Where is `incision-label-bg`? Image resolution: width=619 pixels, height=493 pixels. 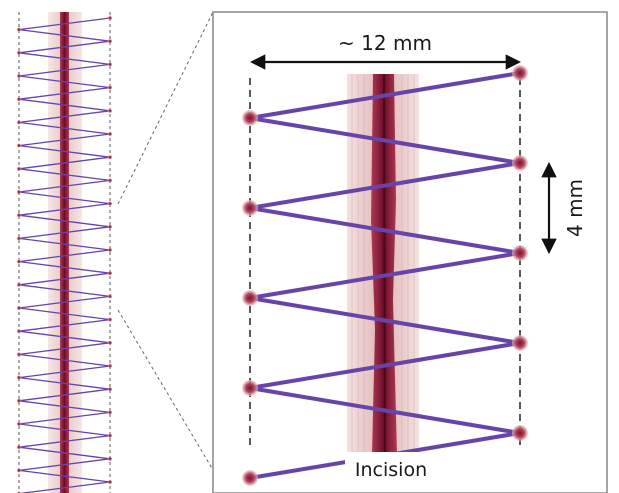 incision-label-bg is located at coordinates (390, 467).